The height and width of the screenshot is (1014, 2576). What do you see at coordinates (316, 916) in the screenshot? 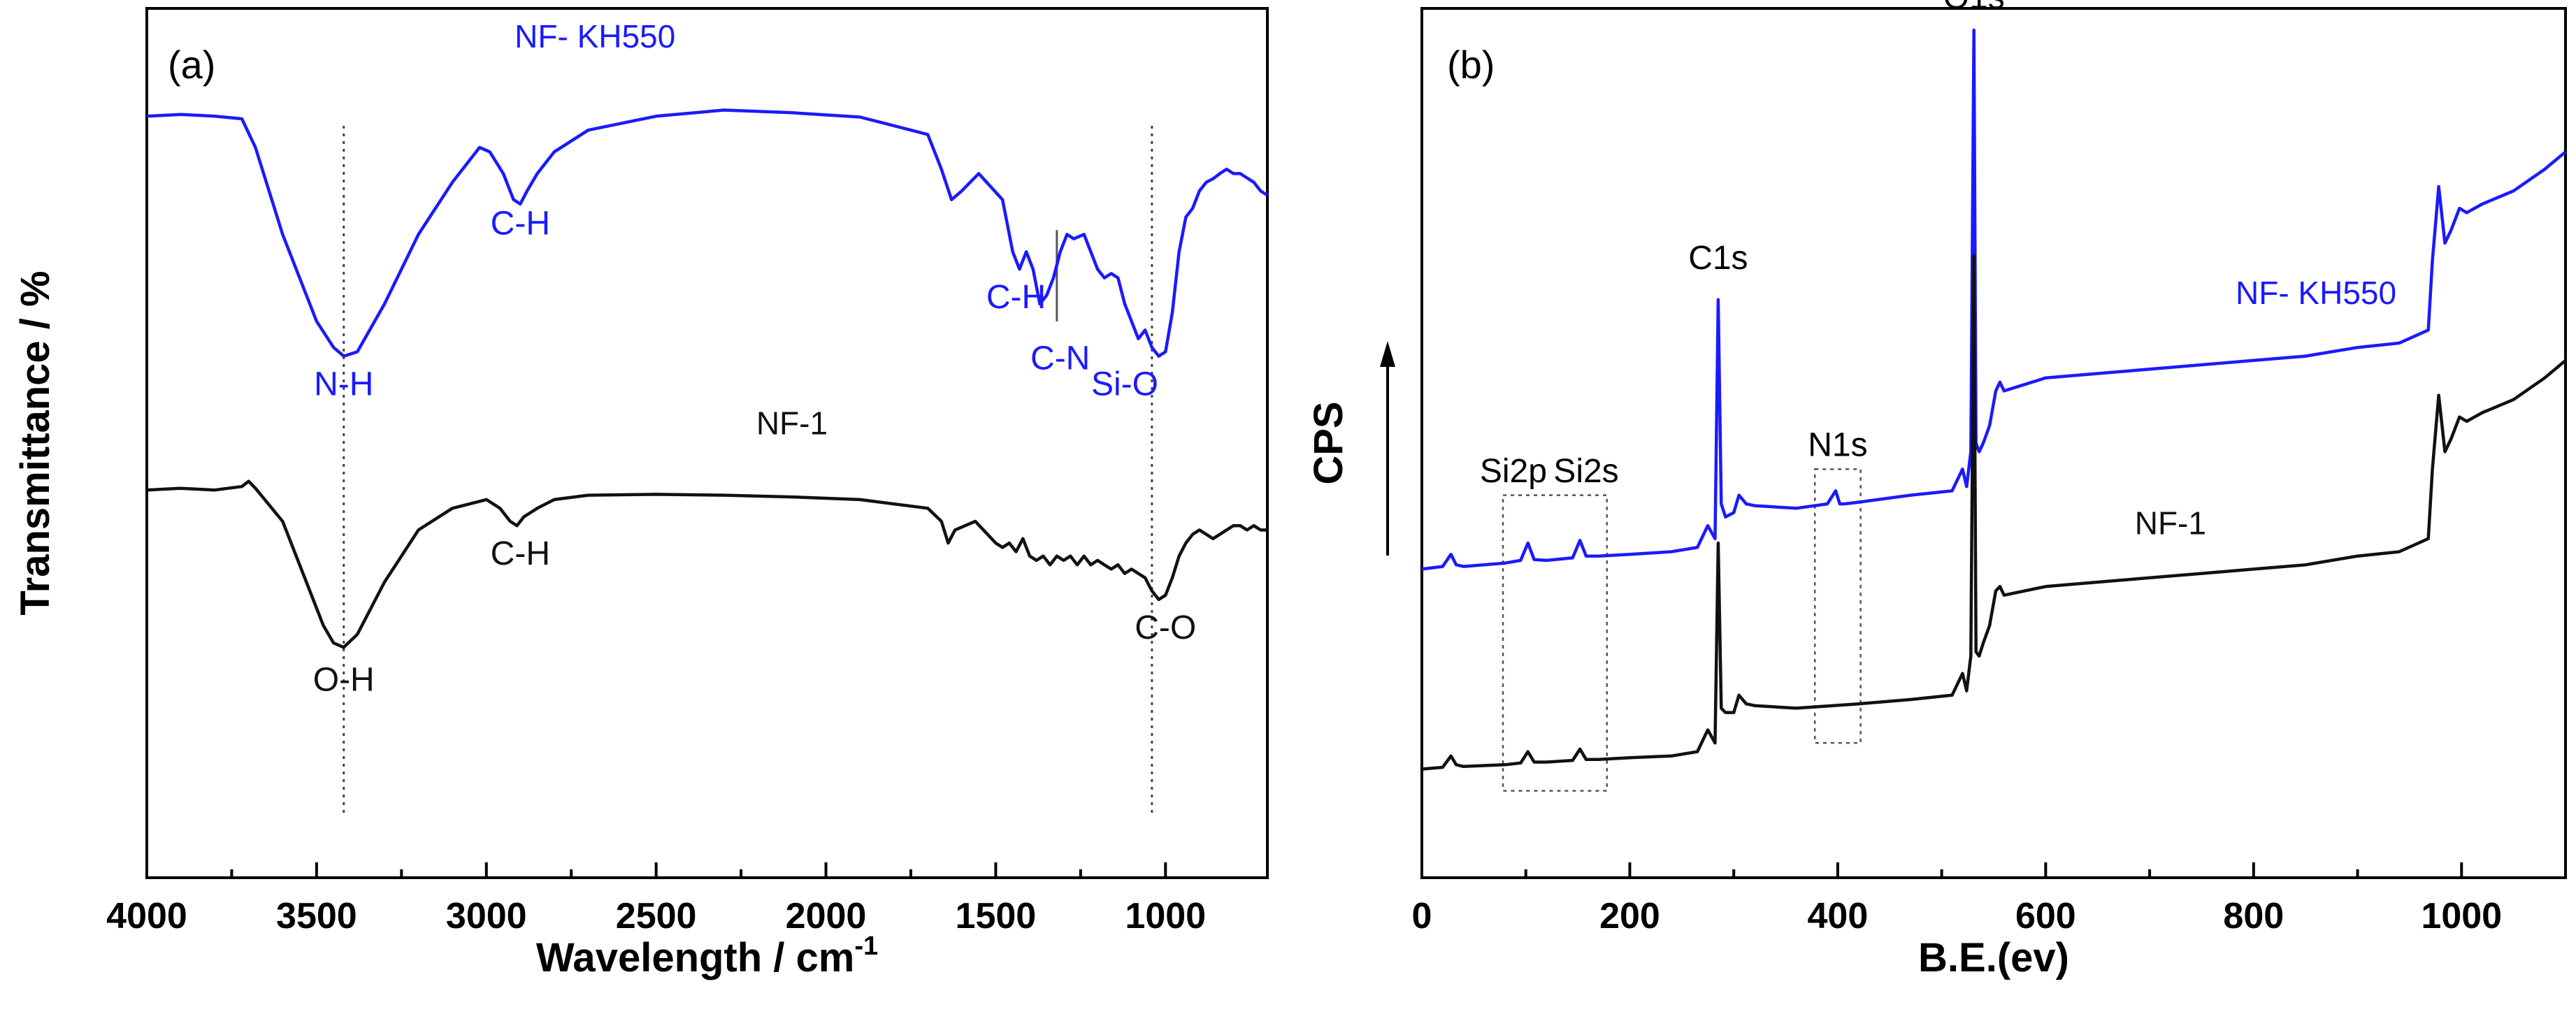
I see `x-tick-label: 3500` at bounding box center [316, 916].